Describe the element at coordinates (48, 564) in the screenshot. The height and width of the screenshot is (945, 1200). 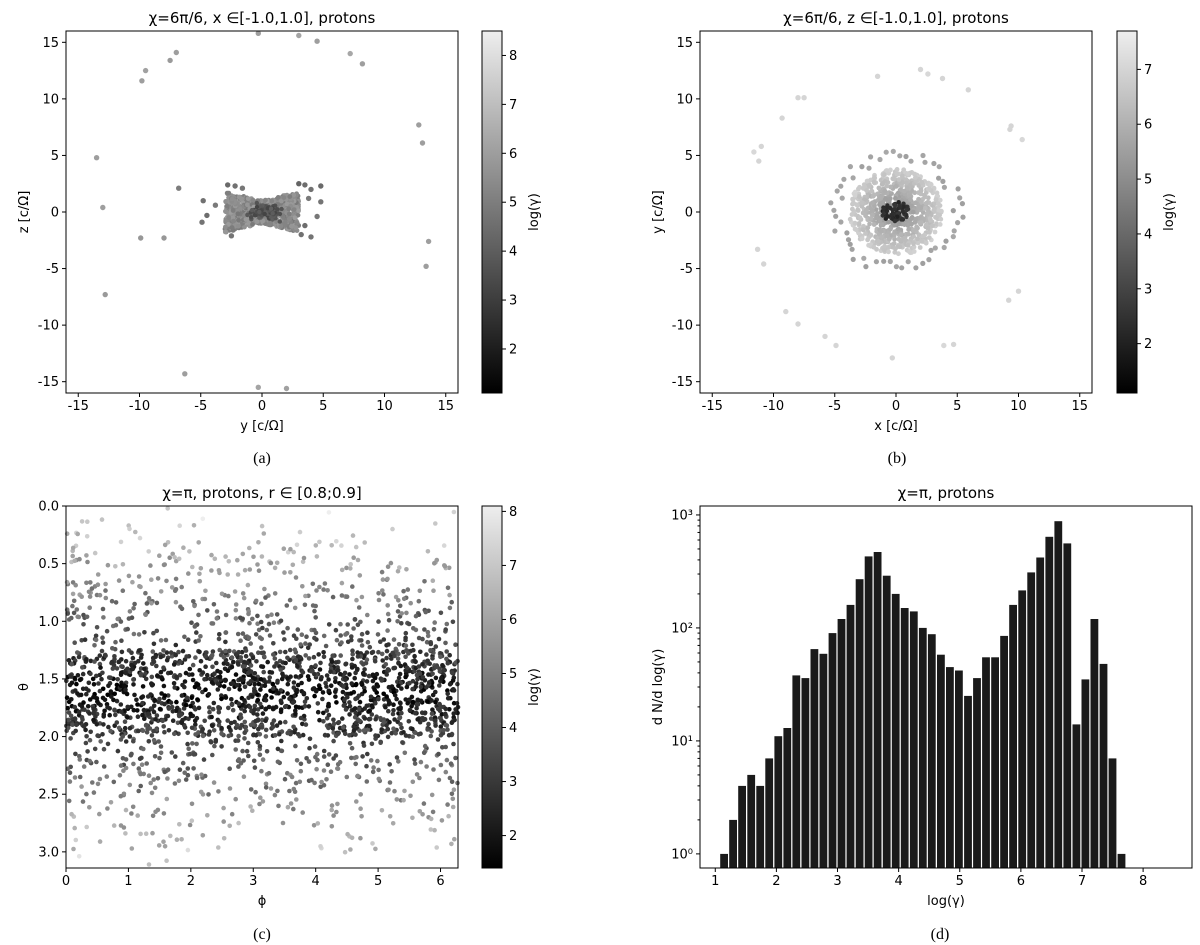
I see `y-tick-label: 0.5` at that location.